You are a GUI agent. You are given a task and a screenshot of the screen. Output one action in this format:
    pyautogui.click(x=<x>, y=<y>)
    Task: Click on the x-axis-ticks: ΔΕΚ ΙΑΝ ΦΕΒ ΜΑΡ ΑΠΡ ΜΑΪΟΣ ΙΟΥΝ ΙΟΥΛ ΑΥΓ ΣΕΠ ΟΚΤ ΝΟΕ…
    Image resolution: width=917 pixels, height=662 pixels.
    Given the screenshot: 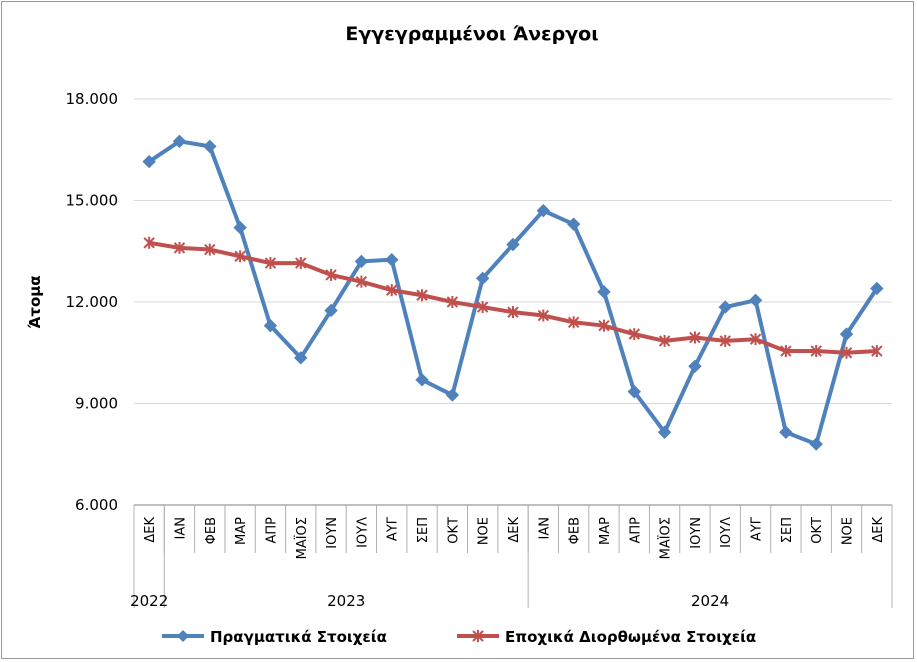 What is the action you would take?
    pyautogui.click(x=508, y=563)
    